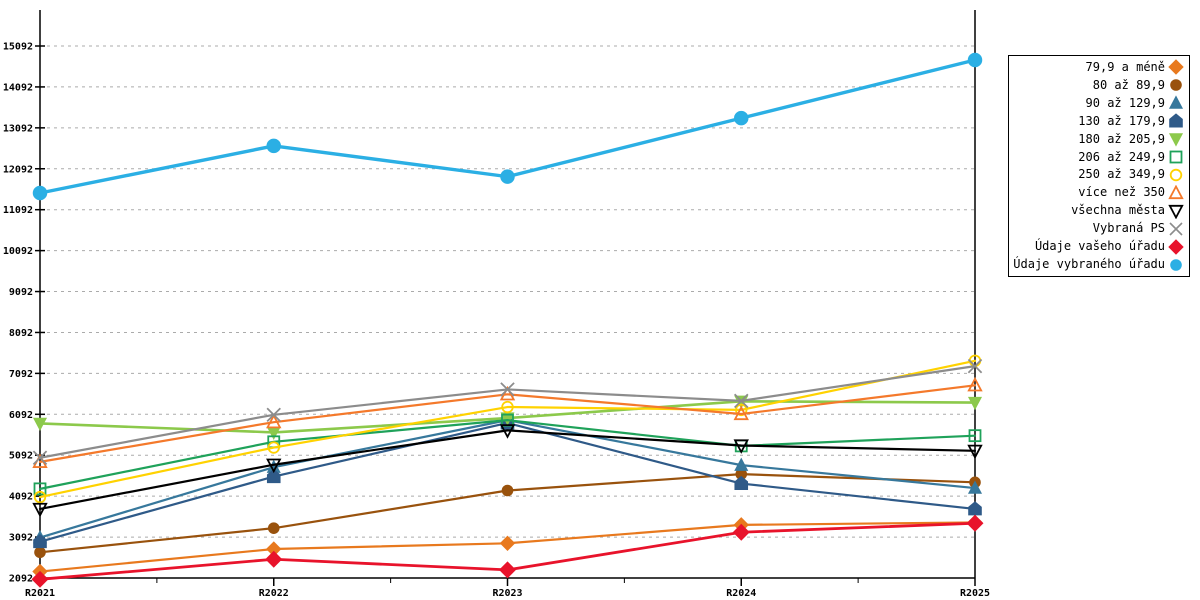  I want to click on legend-item: všechna města, so click(1097, 210).